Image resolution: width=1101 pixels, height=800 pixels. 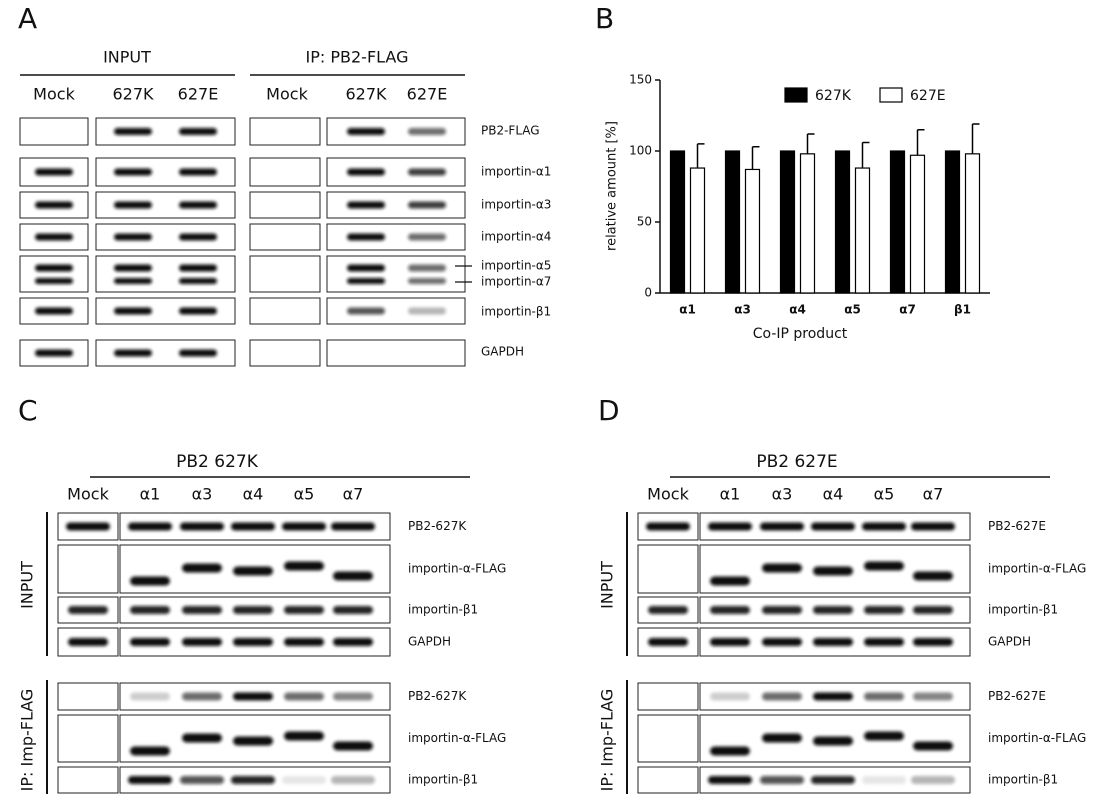 I want to click on panel-label: A, so click(x=27, y=18).